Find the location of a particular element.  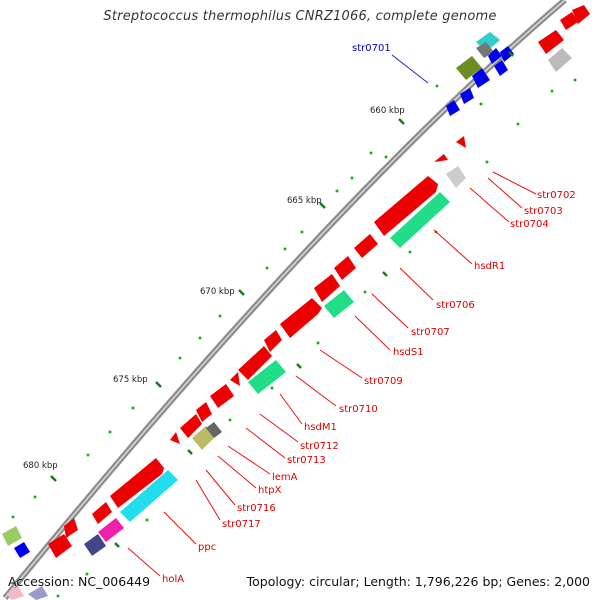

gene-block-pink is located at coordinates (15, 593).